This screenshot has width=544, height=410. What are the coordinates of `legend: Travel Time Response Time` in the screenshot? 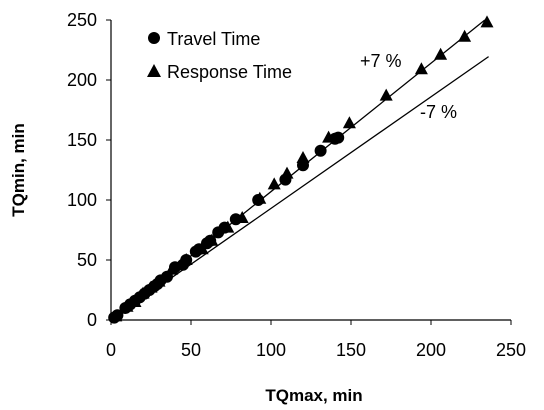 It's located at (219, 55).